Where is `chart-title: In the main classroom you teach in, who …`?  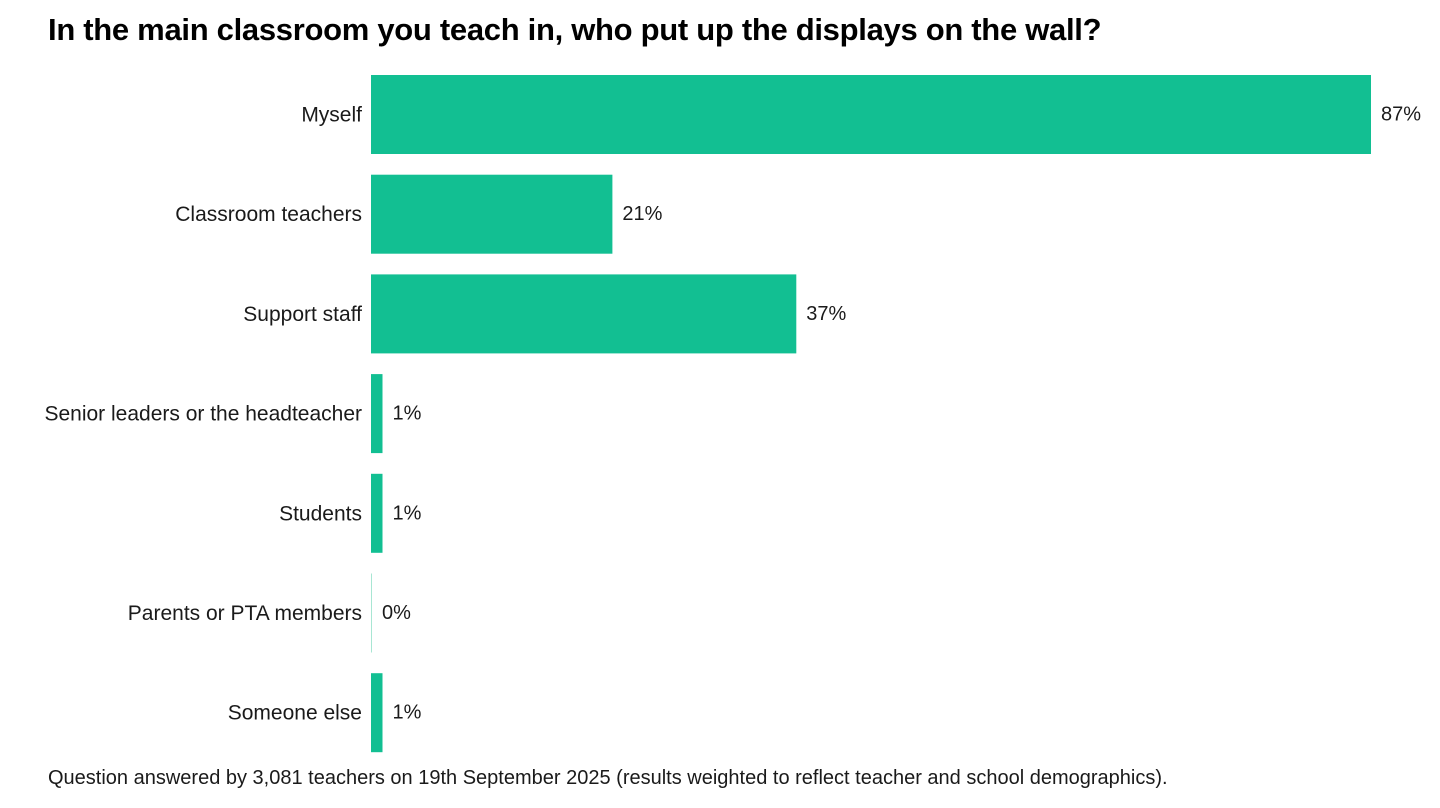 chart-title: In the main classroom you teach in, who … is located at coordinates (575, 29).